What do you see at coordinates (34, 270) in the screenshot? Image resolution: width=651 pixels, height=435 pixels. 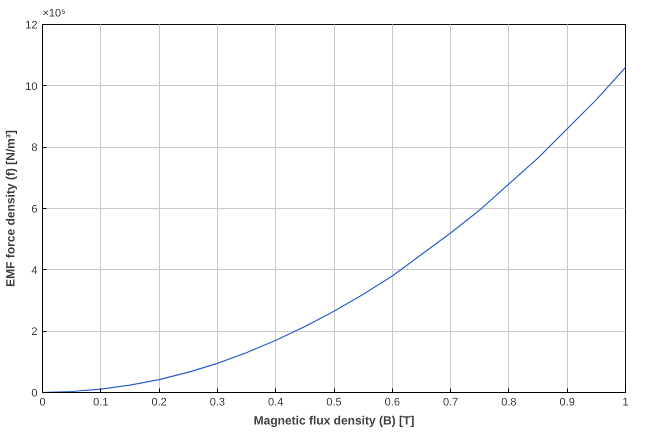 I see `y-tick-label: 4` at bounding box center [34, 270].